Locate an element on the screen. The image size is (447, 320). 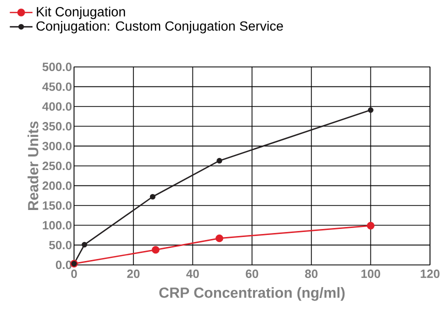
x-tick-label: 60 is located at coordinates (252, 274).